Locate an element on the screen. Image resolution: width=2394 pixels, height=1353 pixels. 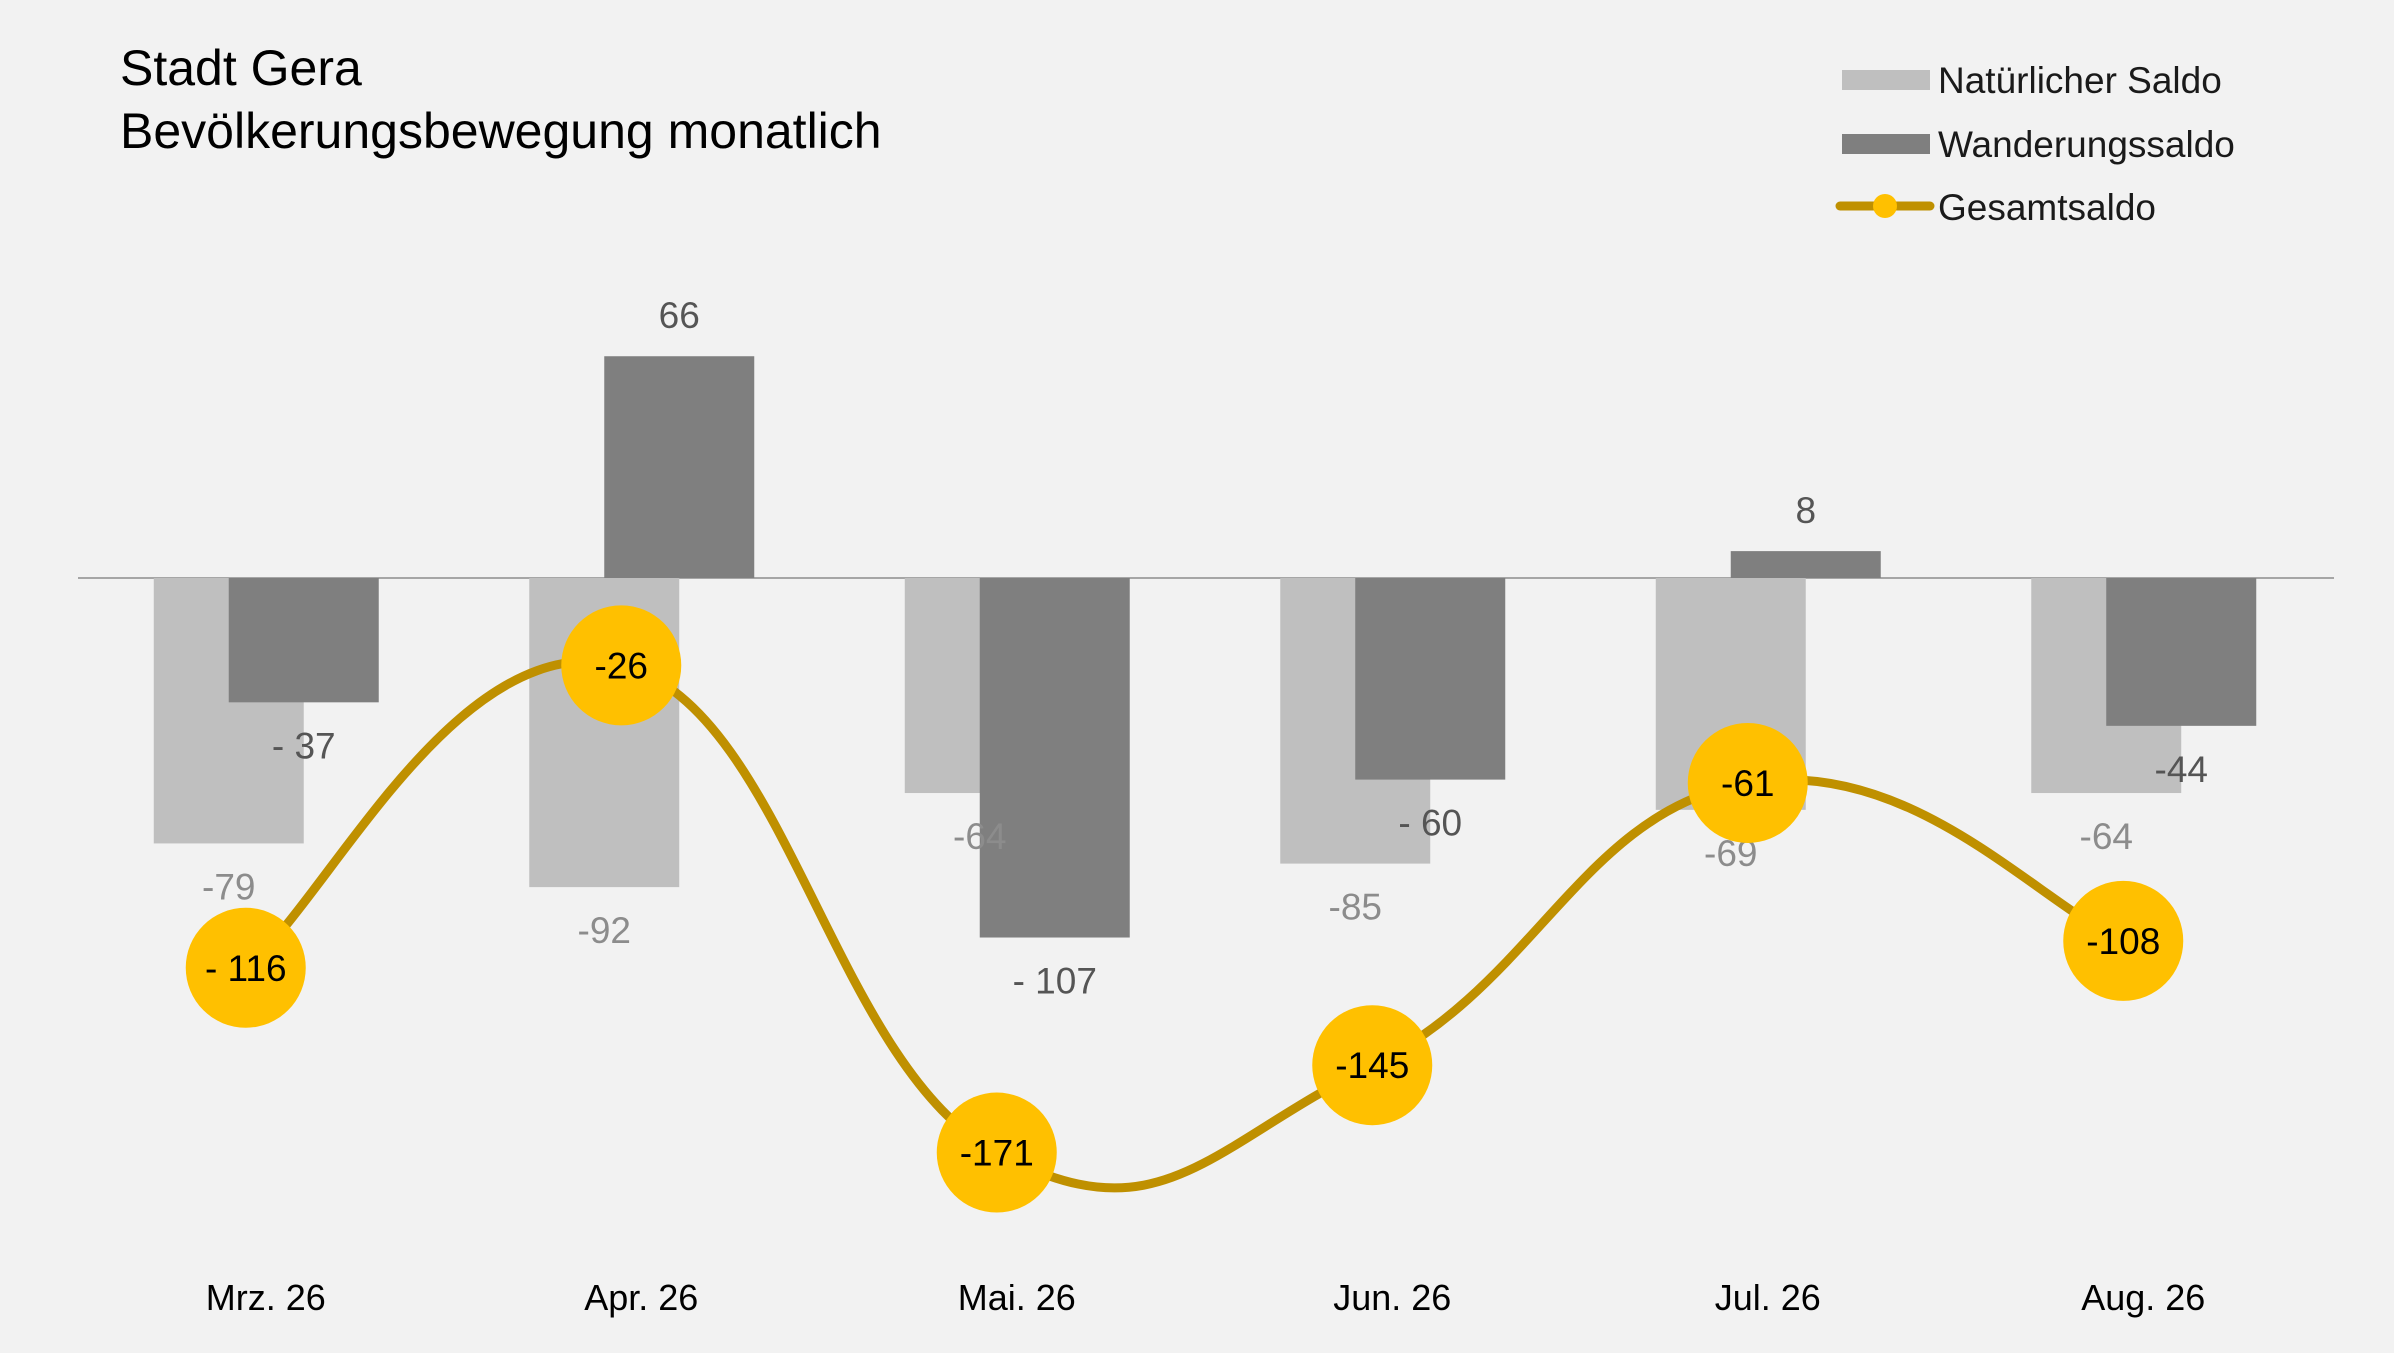
label-wanderungssaldo-apr-26: 66 is located at coordinates (679, 315).